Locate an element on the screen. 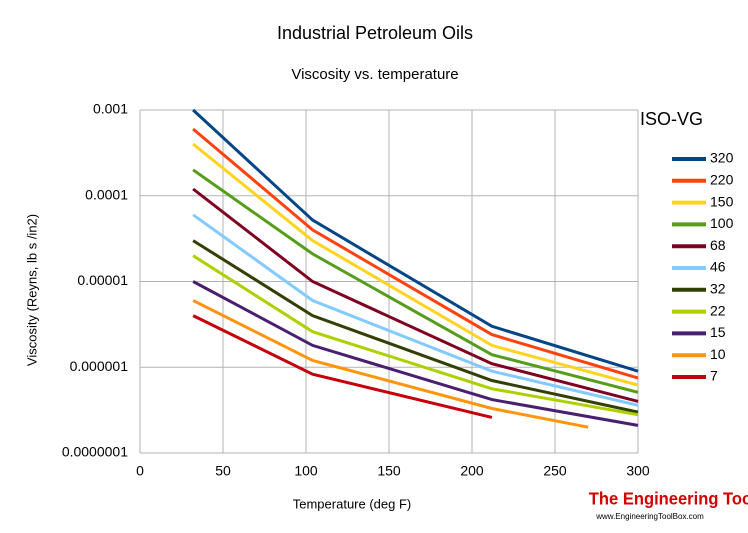  legend-label: 100 is located at coordinates (722, 223).